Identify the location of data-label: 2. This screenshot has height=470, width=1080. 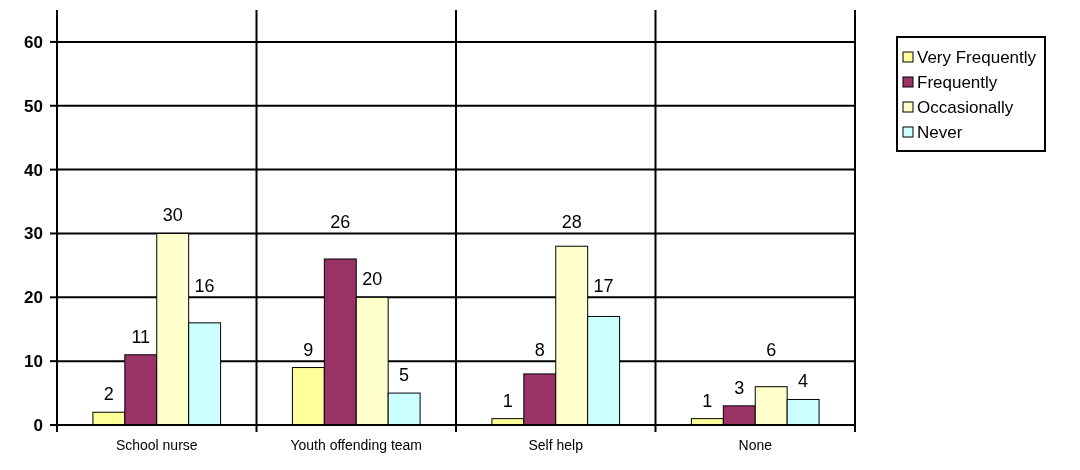
(108, 394).